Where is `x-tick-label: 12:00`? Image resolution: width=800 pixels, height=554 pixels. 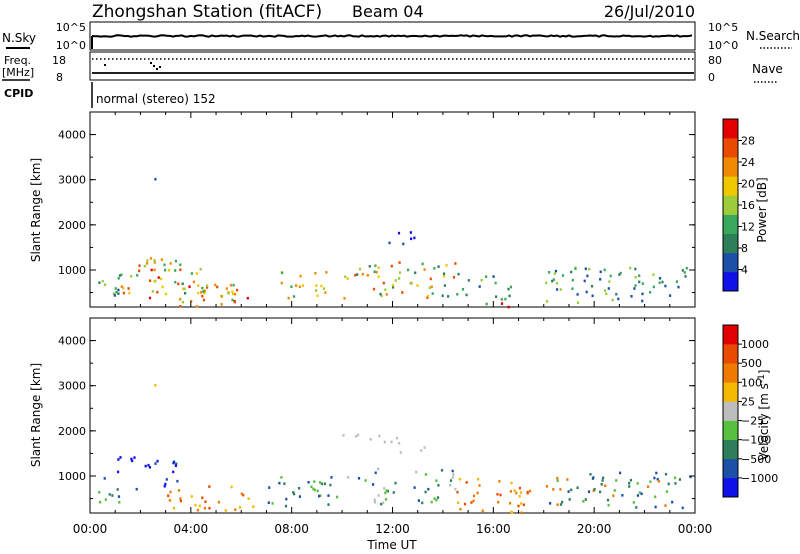 x-tick-label: 12:00 is located at coordinates (392, 529).